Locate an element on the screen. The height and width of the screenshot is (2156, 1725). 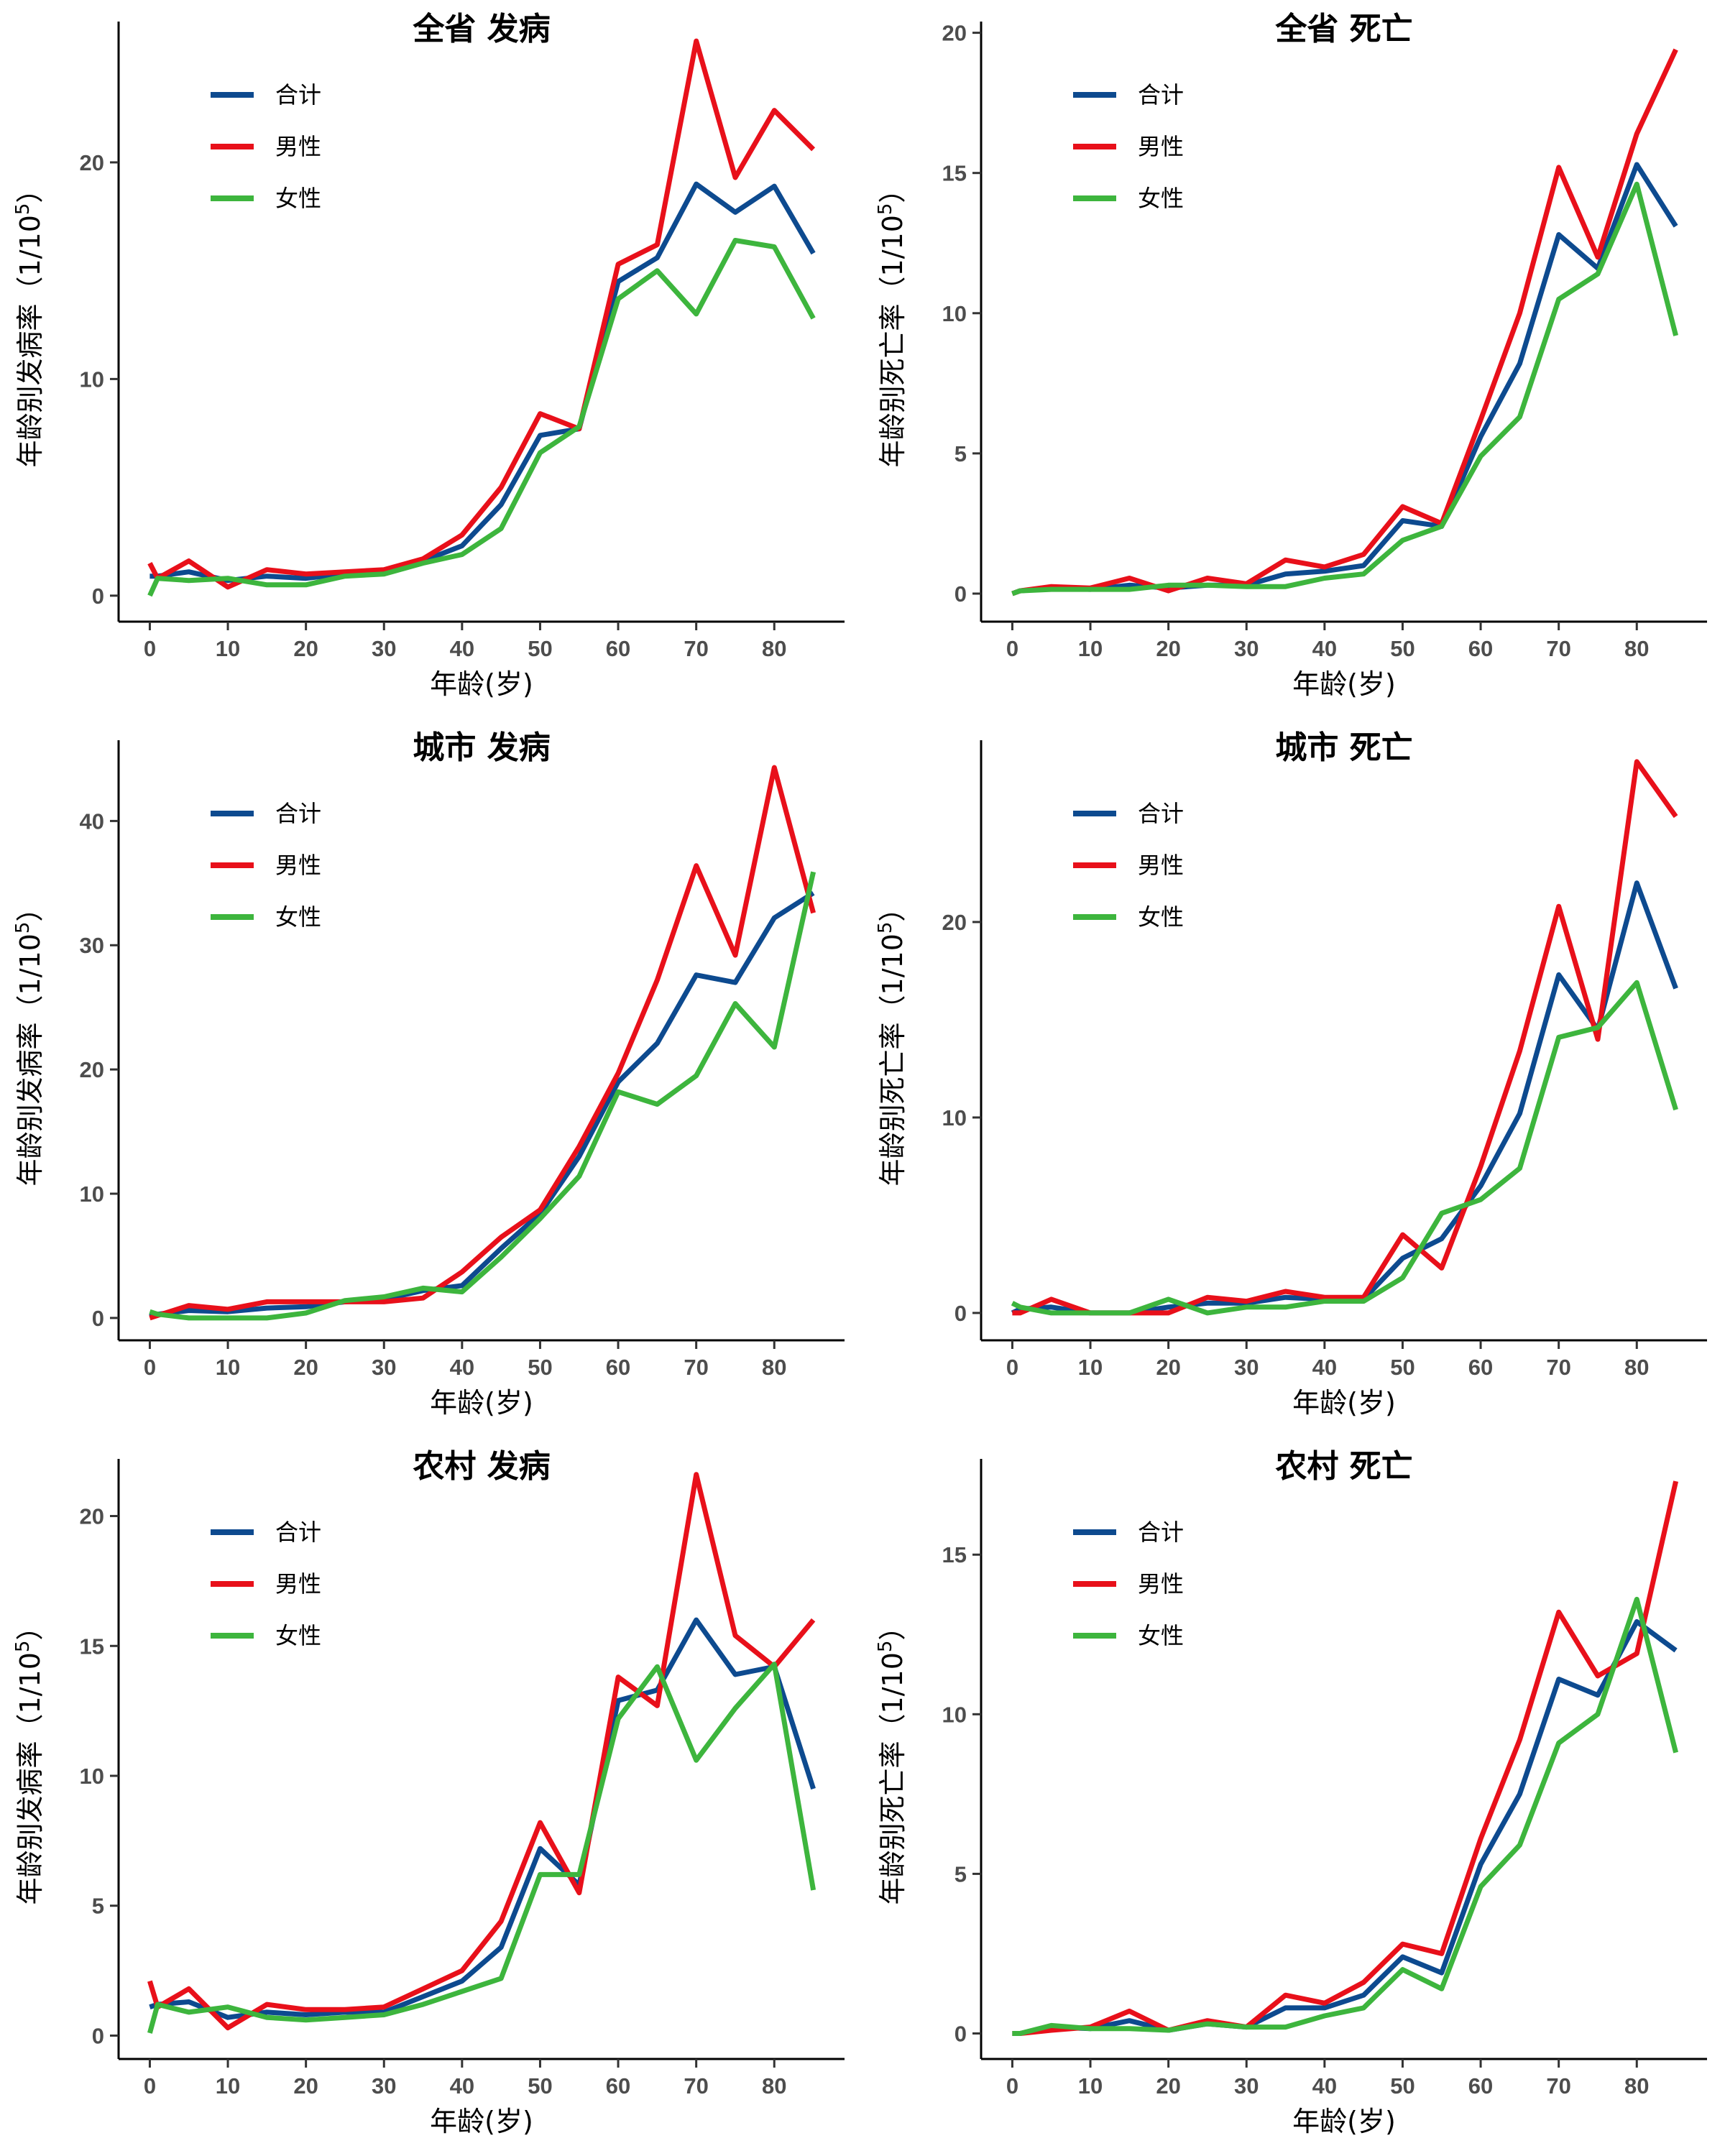
panel-title: 全省 死亡 is located at coordinates (1343, 29).